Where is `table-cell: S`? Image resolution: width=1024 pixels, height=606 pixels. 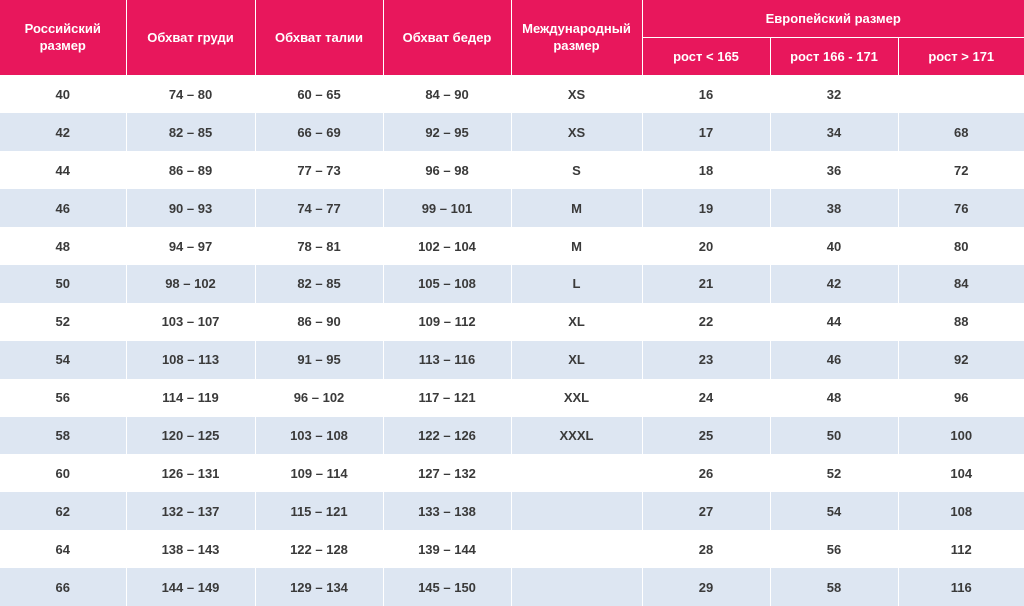 table-cell: S is located at coordinates (577, 170).